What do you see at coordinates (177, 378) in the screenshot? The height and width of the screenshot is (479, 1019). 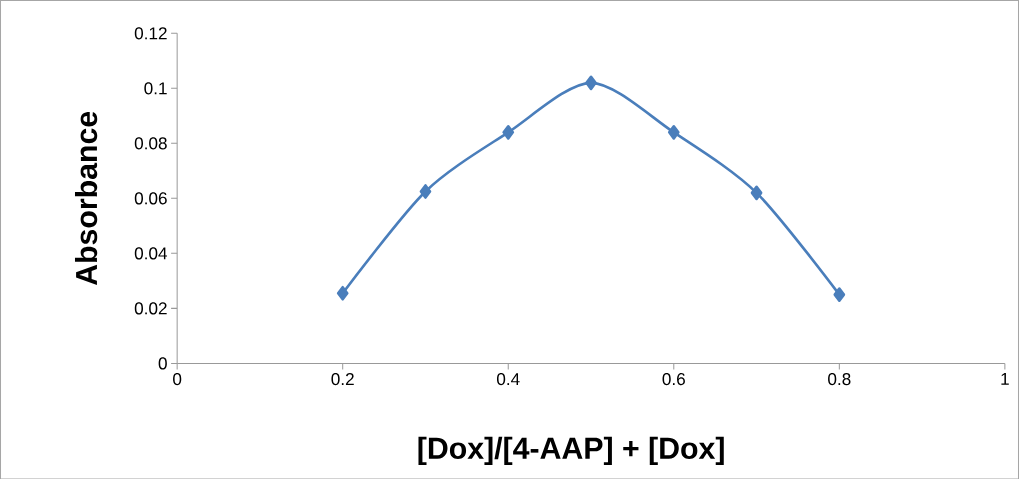 I see `x-tick-label: 0` at bounding box center [177, 378].